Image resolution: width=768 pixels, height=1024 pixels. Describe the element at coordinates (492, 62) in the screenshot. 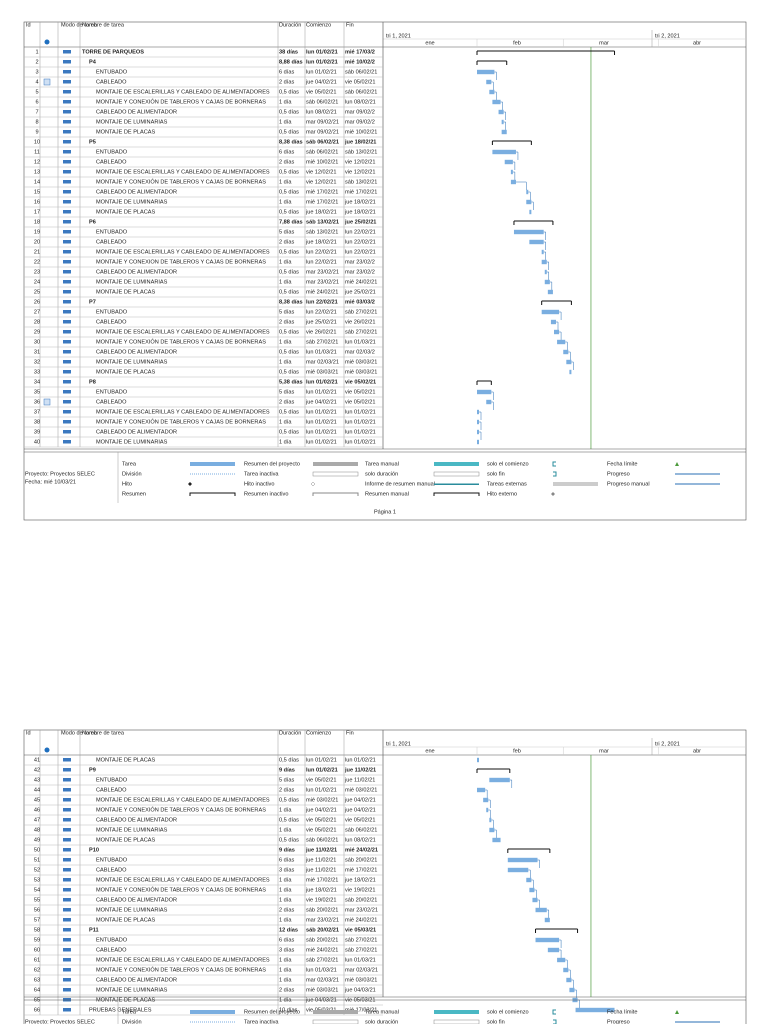

I see `summary-bar` at that location.